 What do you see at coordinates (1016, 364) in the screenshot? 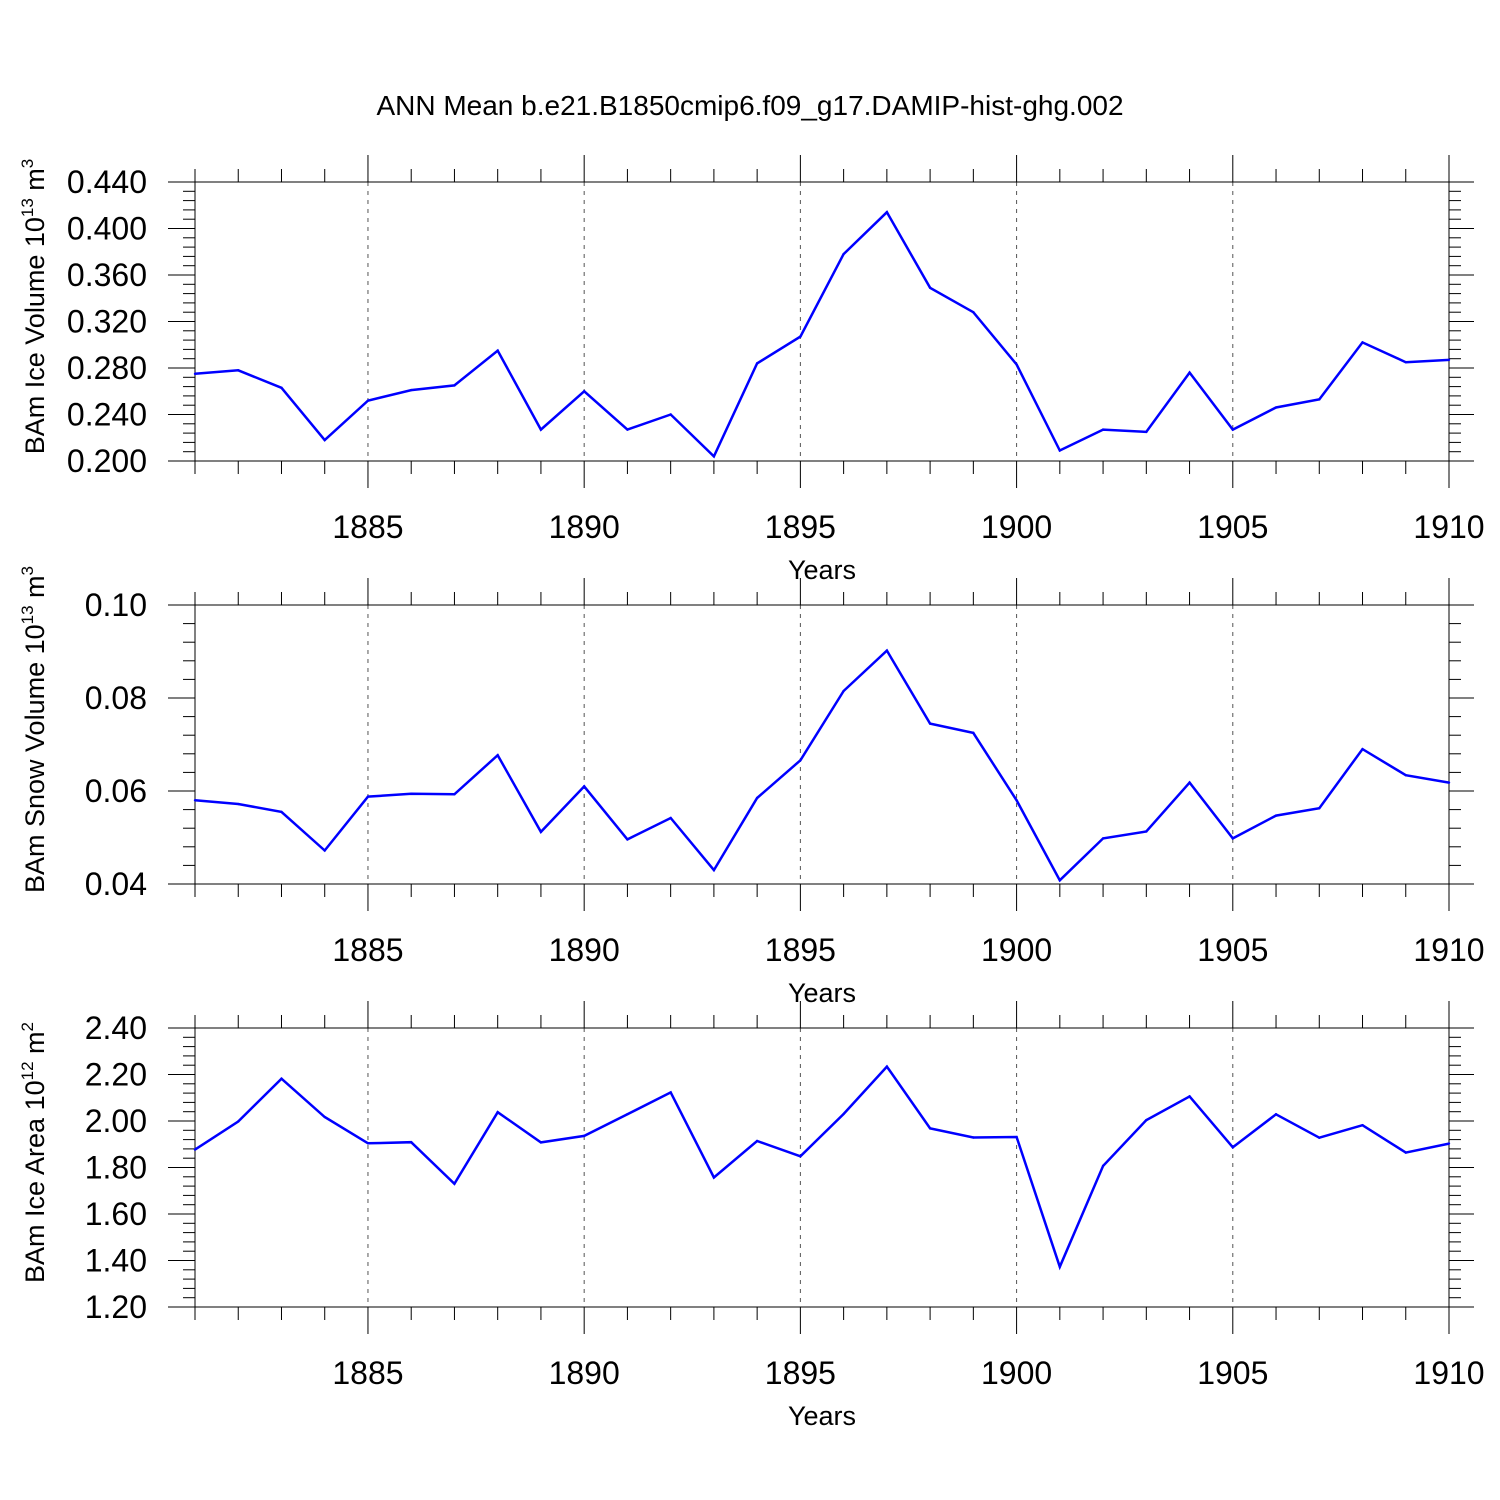
I see `panel1-data-point-1900` at bounding box center [1016, 364].